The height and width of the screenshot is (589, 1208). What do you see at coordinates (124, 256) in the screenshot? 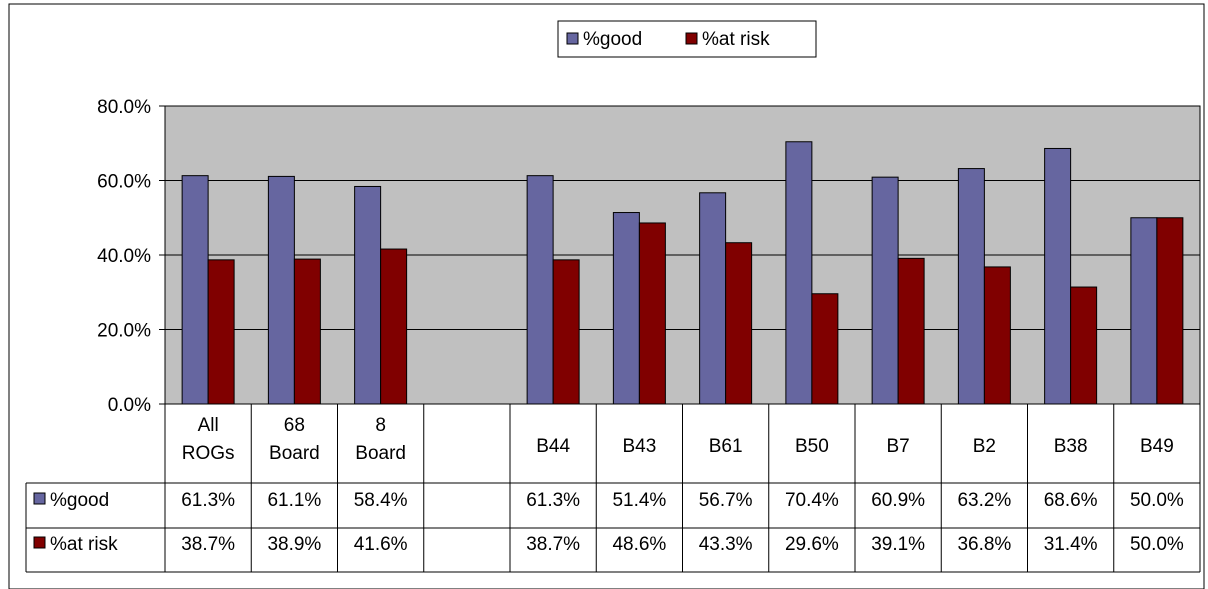
I see `y-tick-label: 40.0%` at bounding box center [124, 256].